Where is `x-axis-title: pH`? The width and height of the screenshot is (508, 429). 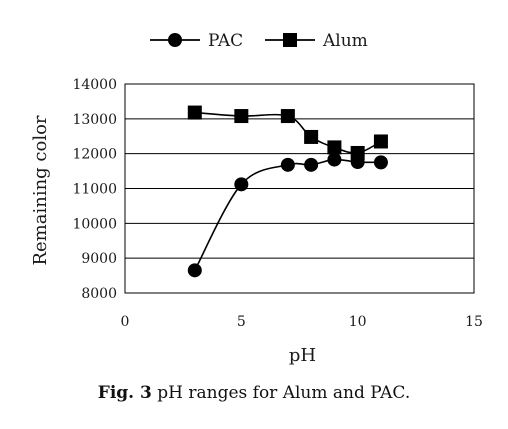 x-axis-title: pH is located at coordinates (302, 355).